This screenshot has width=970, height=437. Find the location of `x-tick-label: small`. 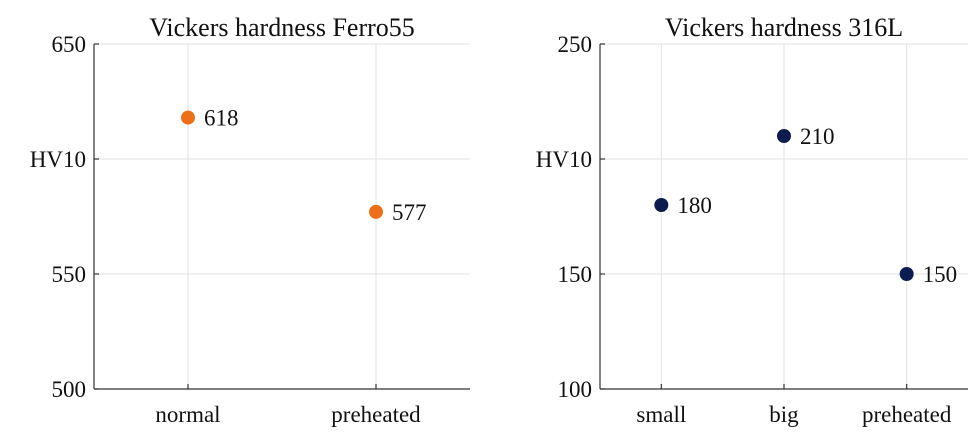

x-tick-label: small is located at coordinates (661, 414).